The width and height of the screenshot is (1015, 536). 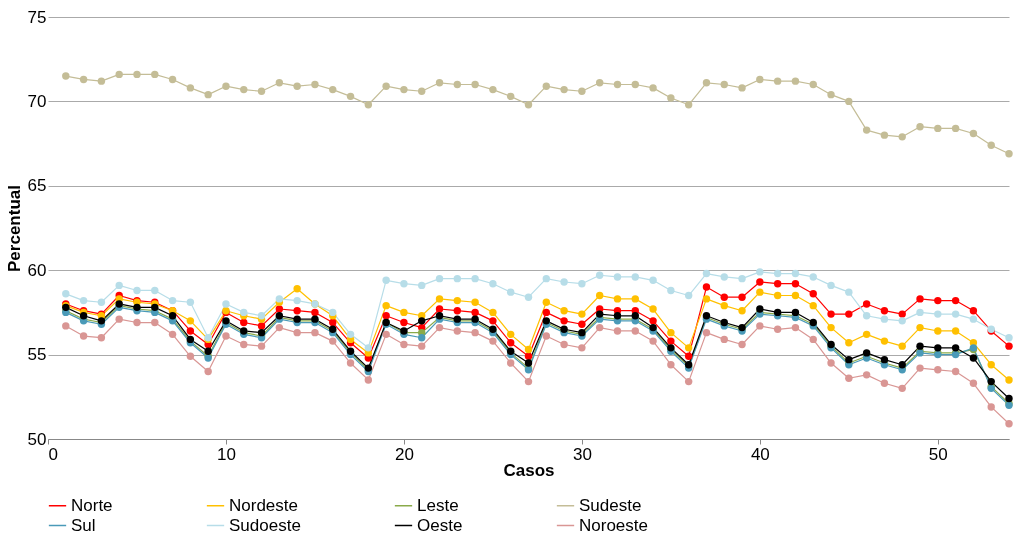 What do you see at coordinates (404, 454) in the screenshot?
I see `x-tick-label: 20` at bounding box center [404, 454].